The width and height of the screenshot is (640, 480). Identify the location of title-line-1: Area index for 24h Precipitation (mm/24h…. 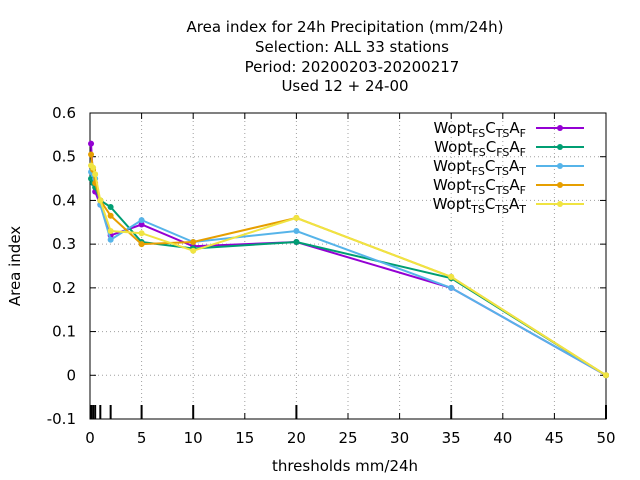
(345, 27).